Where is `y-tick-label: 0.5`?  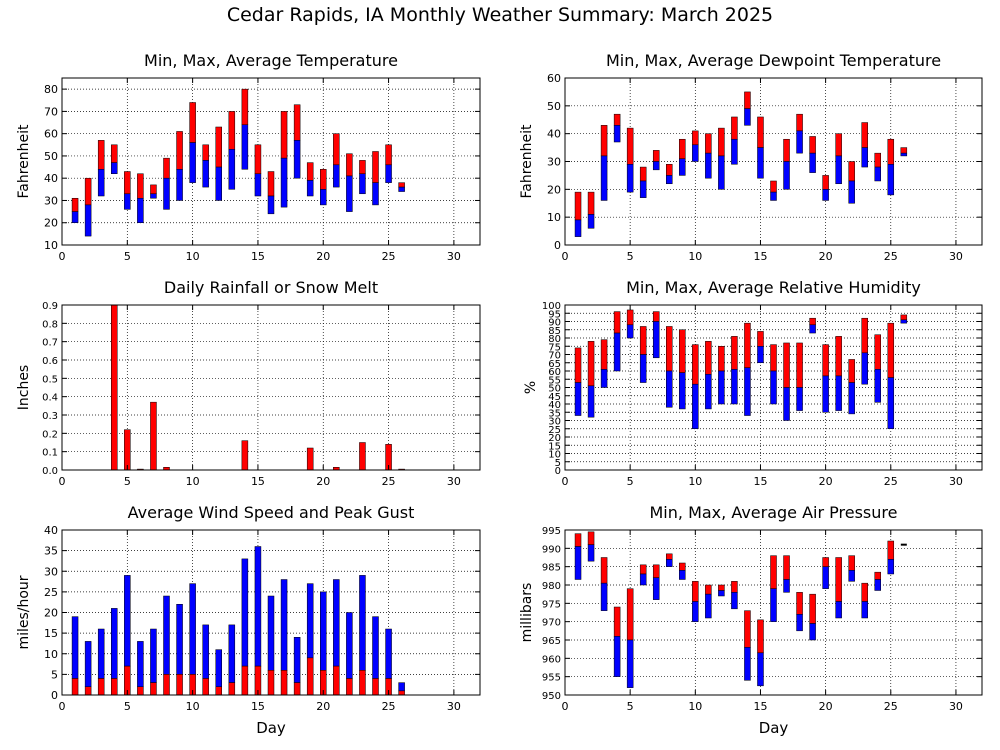
y-tick-label: 0.5 is located at coordinates (50, 379).